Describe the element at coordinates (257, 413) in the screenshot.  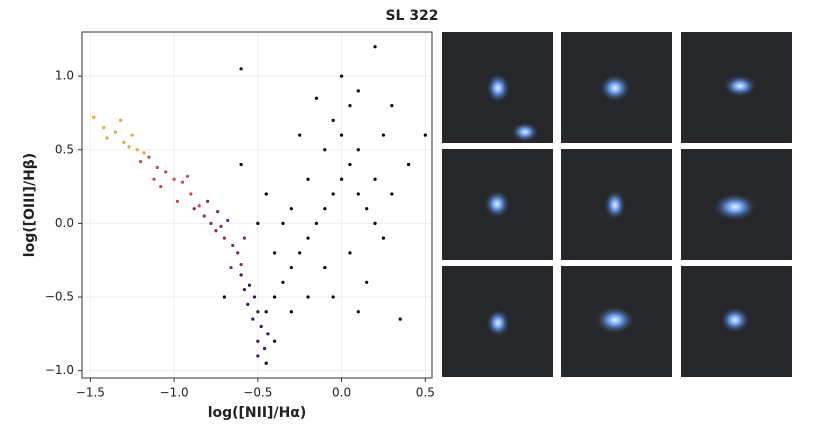
I see `x-axis-label: log([NII]/Hα)` at that location.